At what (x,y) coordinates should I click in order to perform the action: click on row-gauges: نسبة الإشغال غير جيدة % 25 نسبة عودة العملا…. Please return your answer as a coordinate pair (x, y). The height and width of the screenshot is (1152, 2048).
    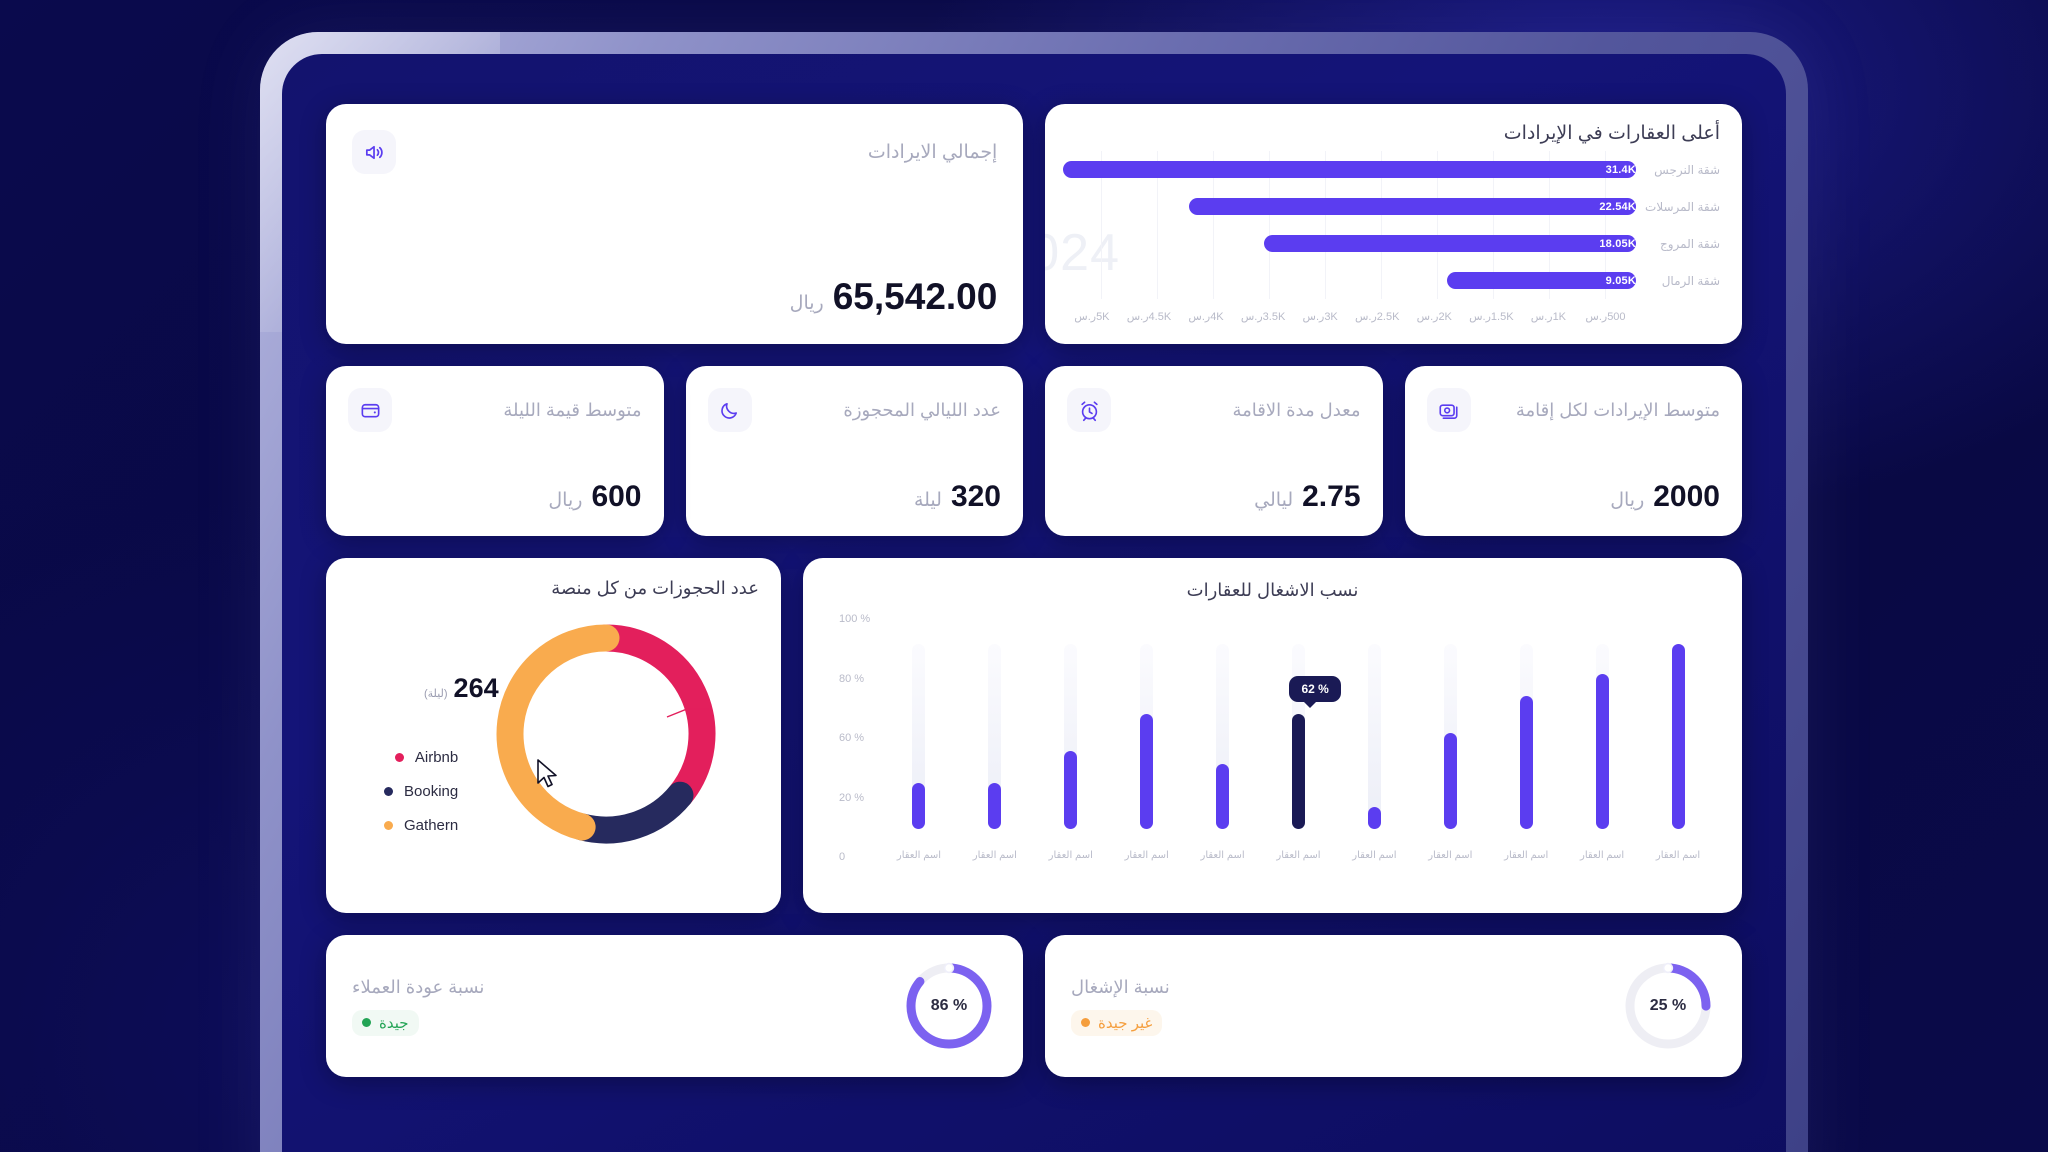
    Looking at the image, I should click on (1034, 1006).